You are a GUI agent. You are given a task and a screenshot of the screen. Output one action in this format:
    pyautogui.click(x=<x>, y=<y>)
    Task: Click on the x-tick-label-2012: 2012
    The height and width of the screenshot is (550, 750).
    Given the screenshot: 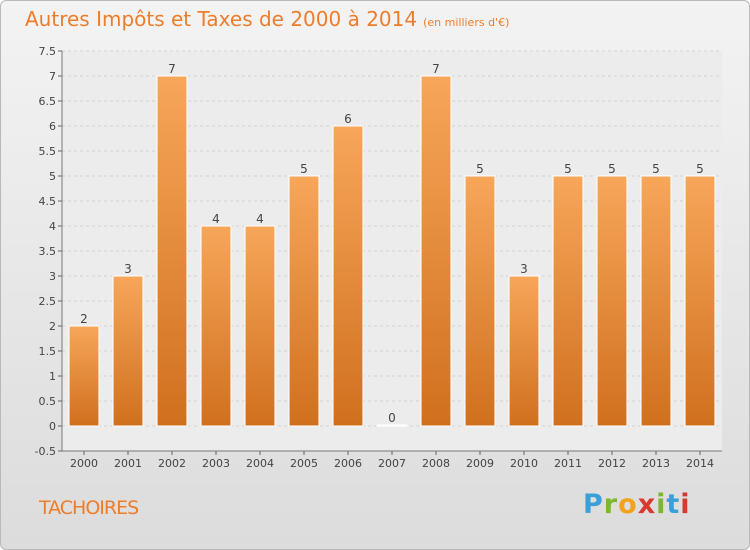 What is the action you would take?
    pyautogui.click(x=612, y=463)
    